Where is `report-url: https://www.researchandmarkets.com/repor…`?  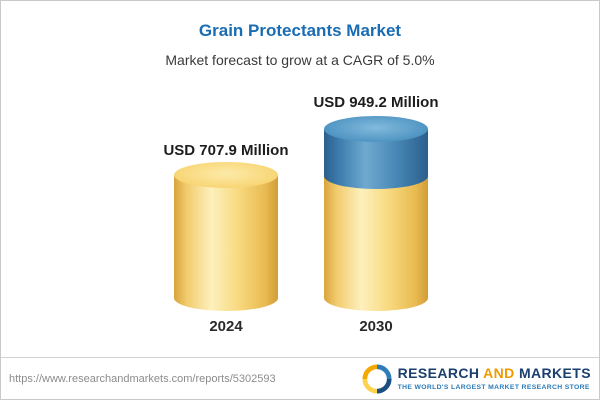
report-url: https://www.researchandmarkets.com/repor… is located at coordinates (142, 378).